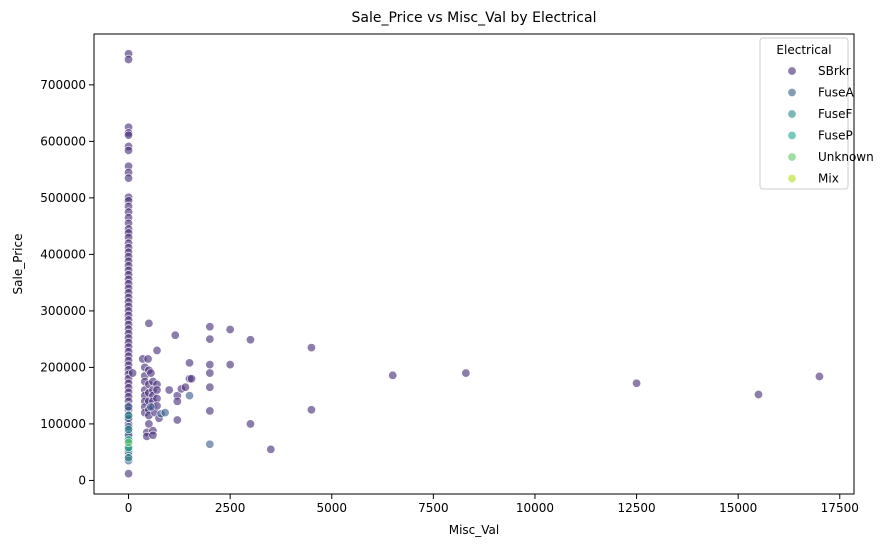 Image resolution: width=884 pixels, height=547 pixels. What do you see at coordinates (492, 504) in the screenshot?
I see `x-axis: 0 2500 5000 7500 10000 12500 15000 17500` at bounding box center [492, 504].